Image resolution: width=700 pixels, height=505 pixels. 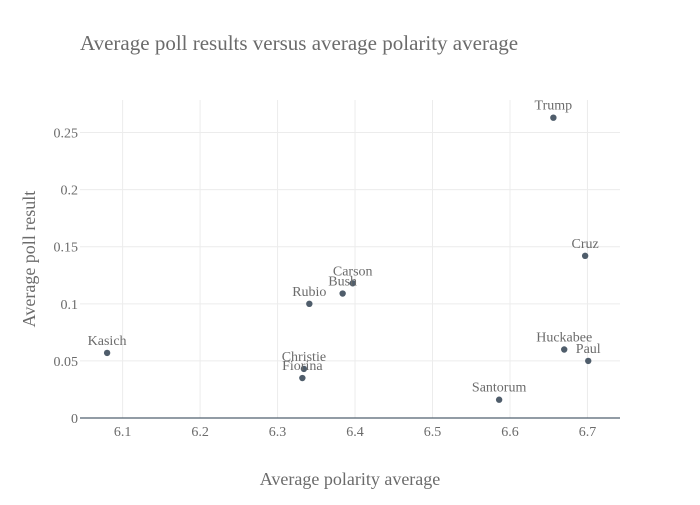 What do you see at coordinates (554, 106) in the screenshot?
I see `point-label: Trump` at bounding box center [554, 106].